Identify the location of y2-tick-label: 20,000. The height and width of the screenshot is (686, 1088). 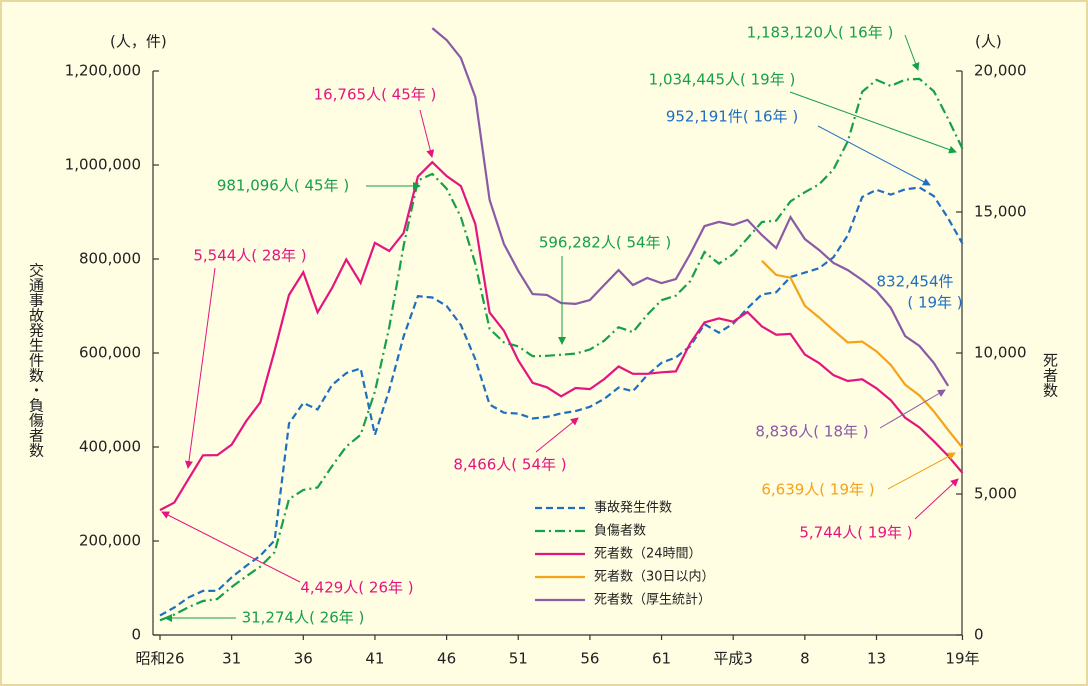
(1000, 71).